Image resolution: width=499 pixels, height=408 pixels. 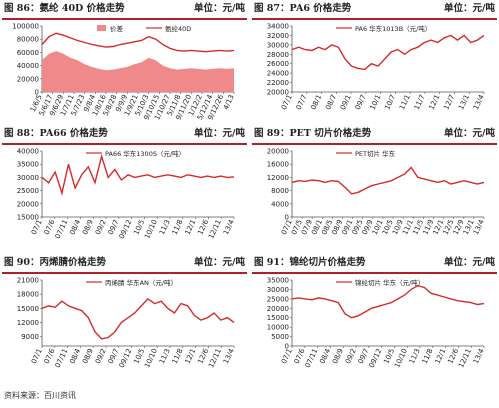 I want to click on y-tick-label: 80000, so click(x=28, y=40).